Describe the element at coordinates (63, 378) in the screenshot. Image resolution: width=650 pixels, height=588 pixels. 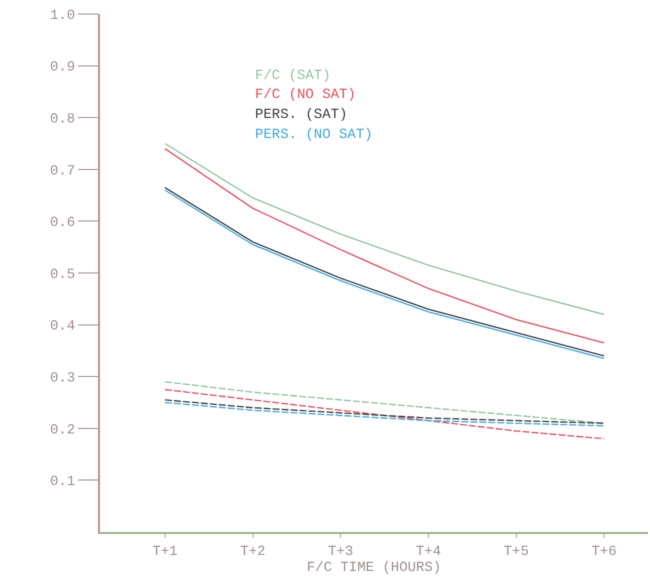
I see `y-tick-label: 0.3` at that location.